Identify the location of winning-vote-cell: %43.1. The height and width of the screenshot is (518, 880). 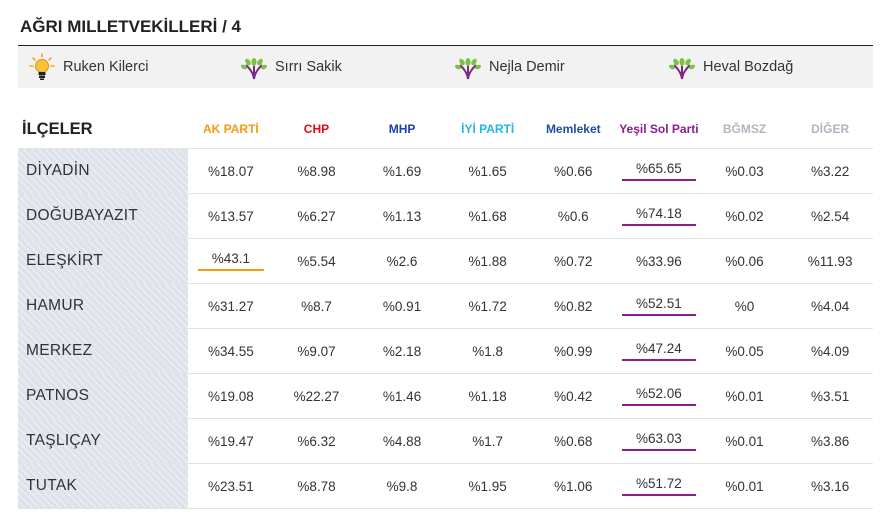
(231, 261).